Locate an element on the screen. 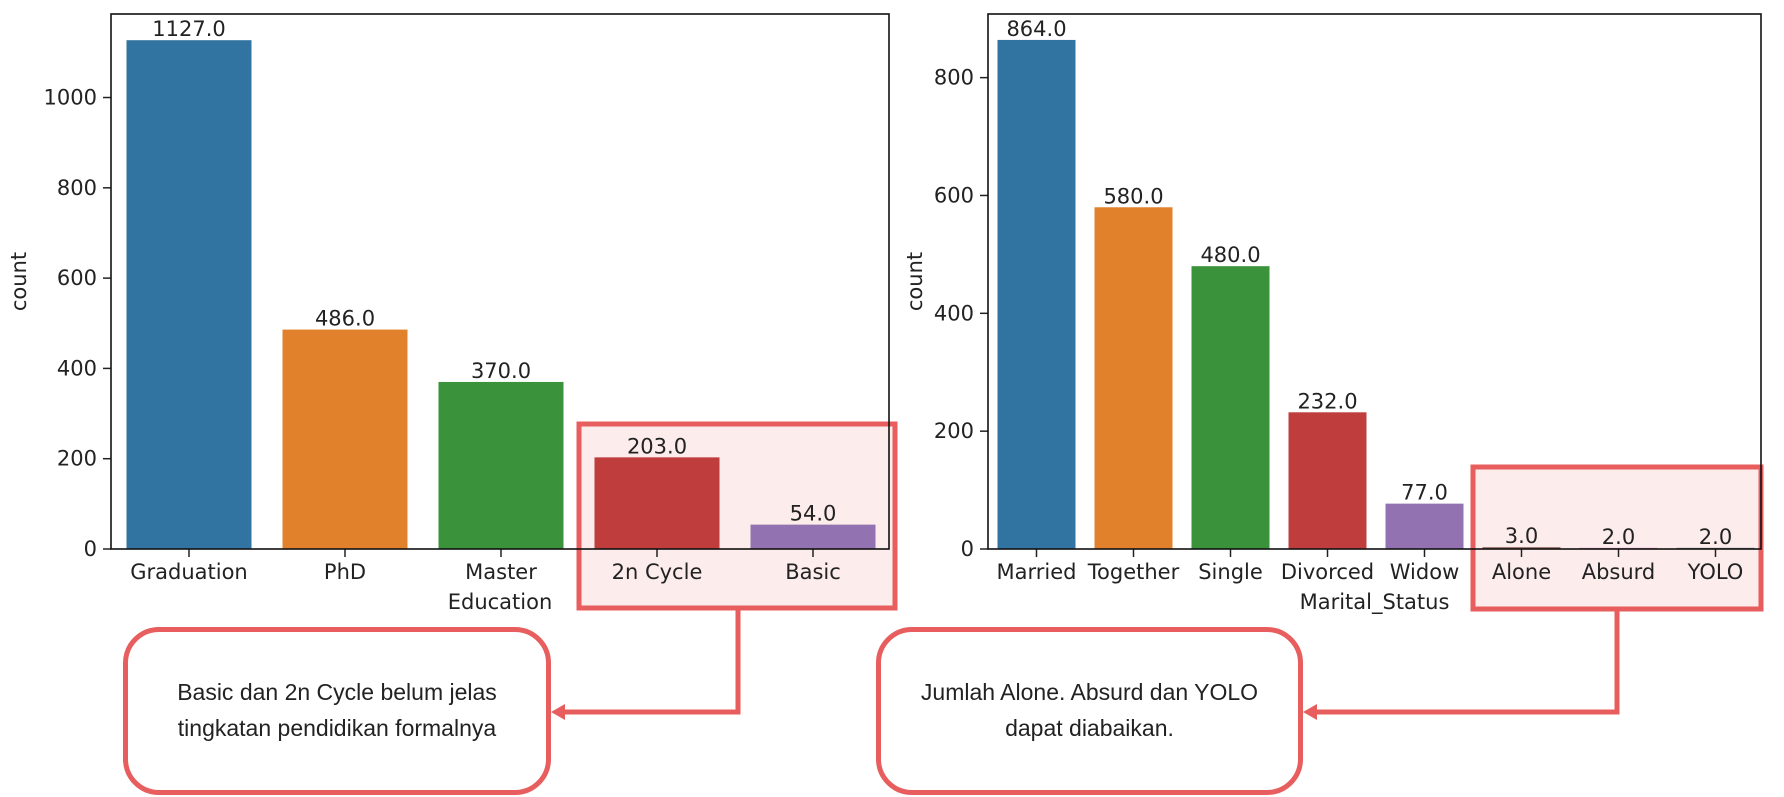 The width and height of the screenshot is (1784, 797). y-tick-label: 1000 is located at coordinates (70, 98).